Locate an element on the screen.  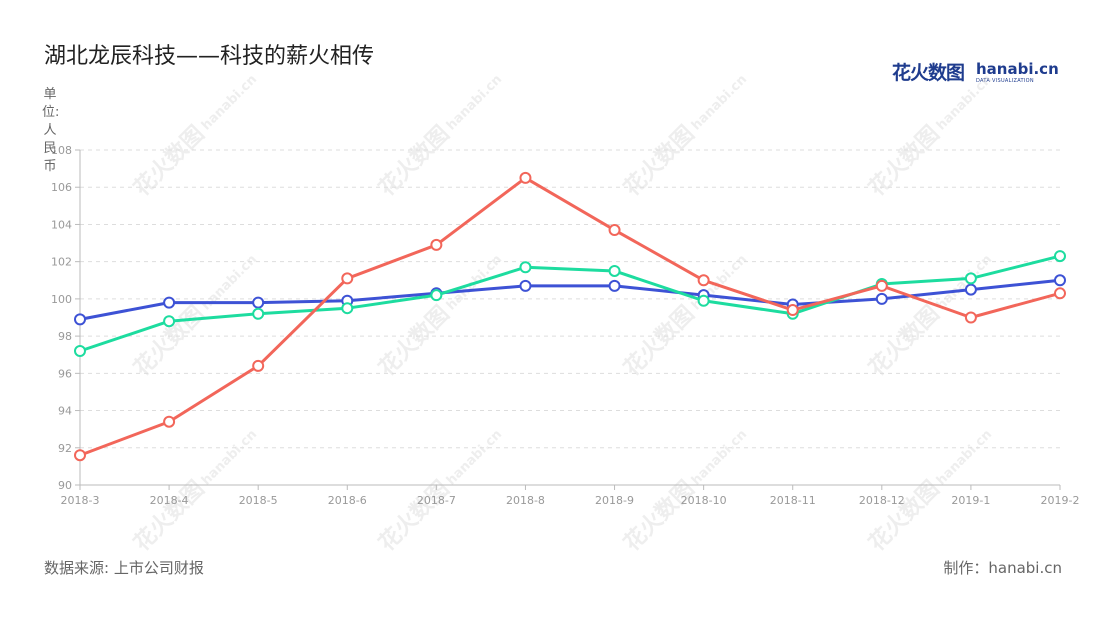
x-tick-label: 2018-7 is located at coordinates (436, 500).